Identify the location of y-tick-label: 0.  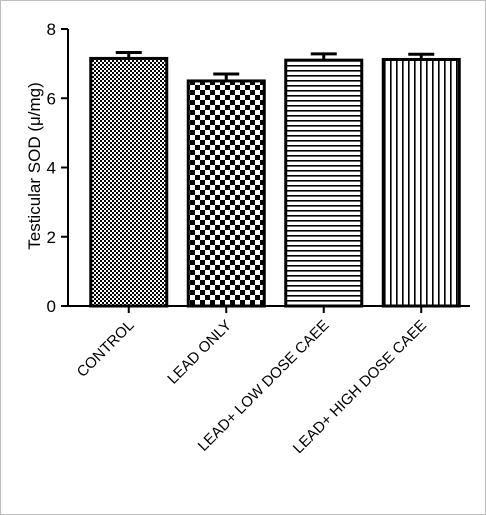
(51, 306).